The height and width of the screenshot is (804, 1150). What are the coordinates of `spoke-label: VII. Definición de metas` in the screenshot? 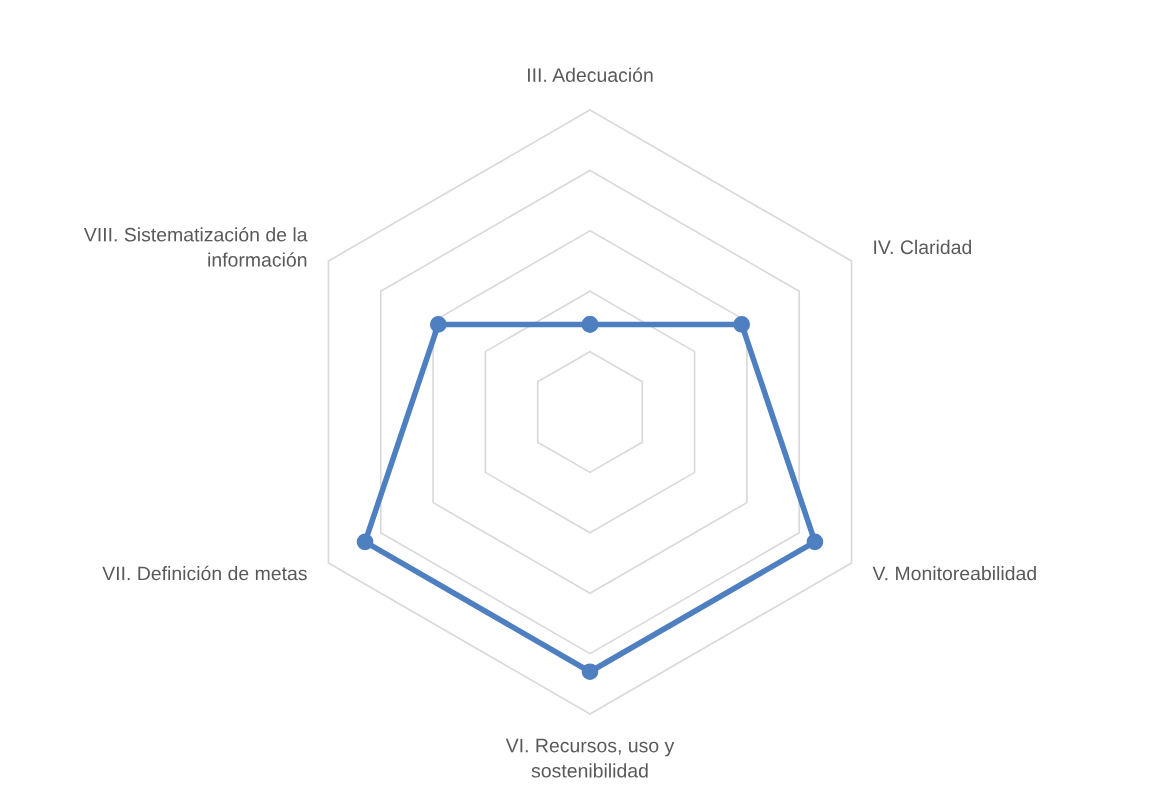 It's located at (204, 573).